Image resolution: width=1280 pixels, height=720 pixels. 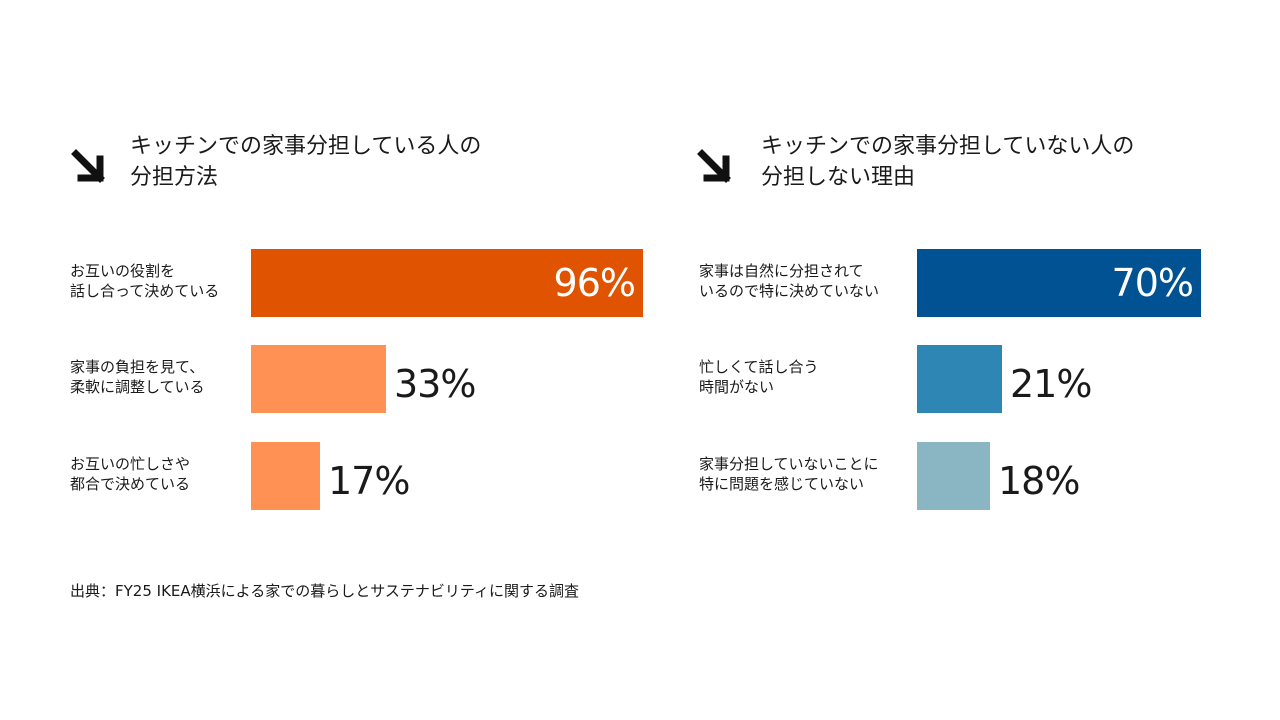 I want to click on category-label-line: 時間がない, so click(x=737, y=387).